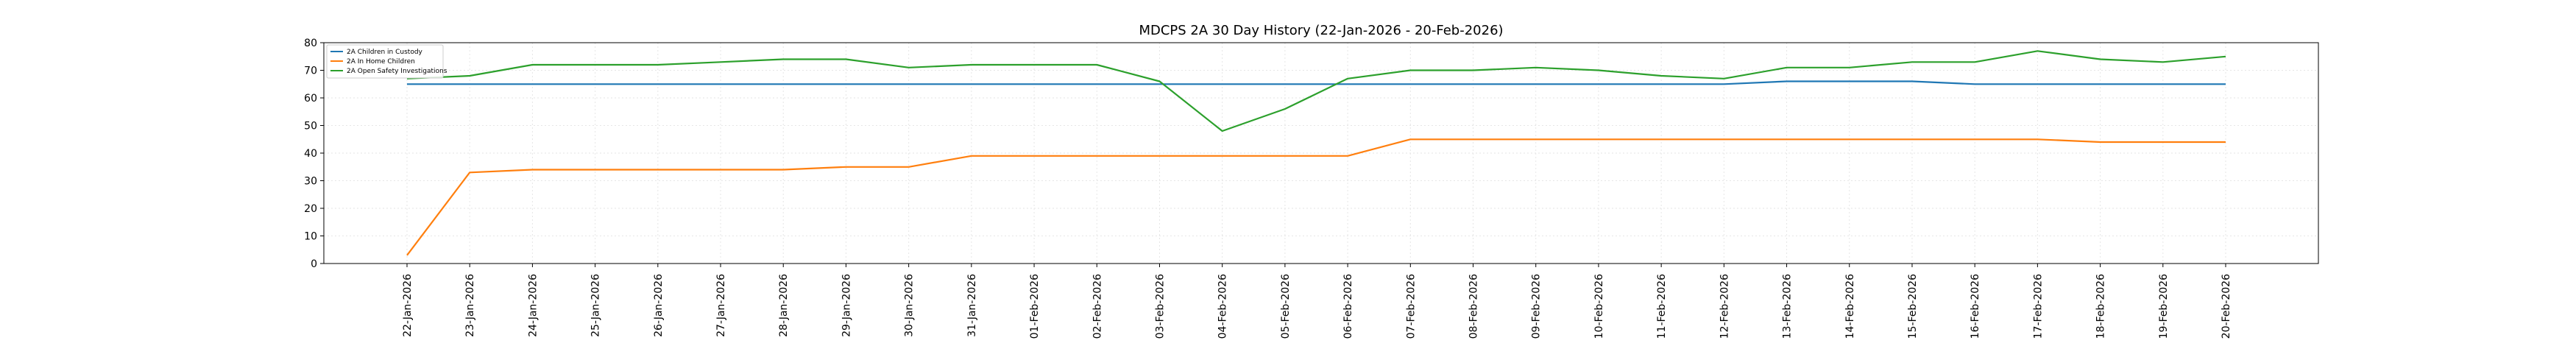  What do you see at coordinates (847, 305) in the screenshot?
I see `x-tick-label: 29-Jan-2026` at bounding box center [847, 305].